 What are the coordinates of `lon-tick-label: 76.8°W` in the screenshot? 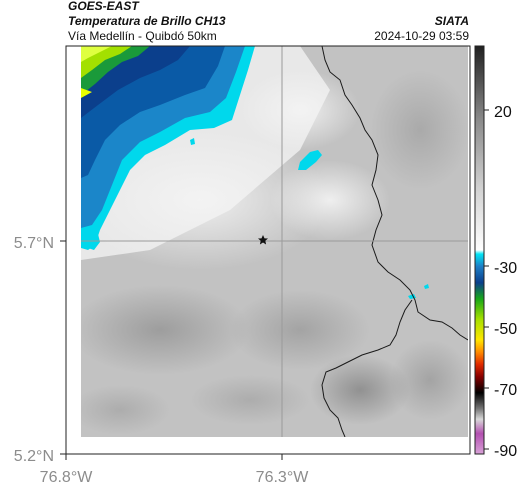 It's located at (67, 477).